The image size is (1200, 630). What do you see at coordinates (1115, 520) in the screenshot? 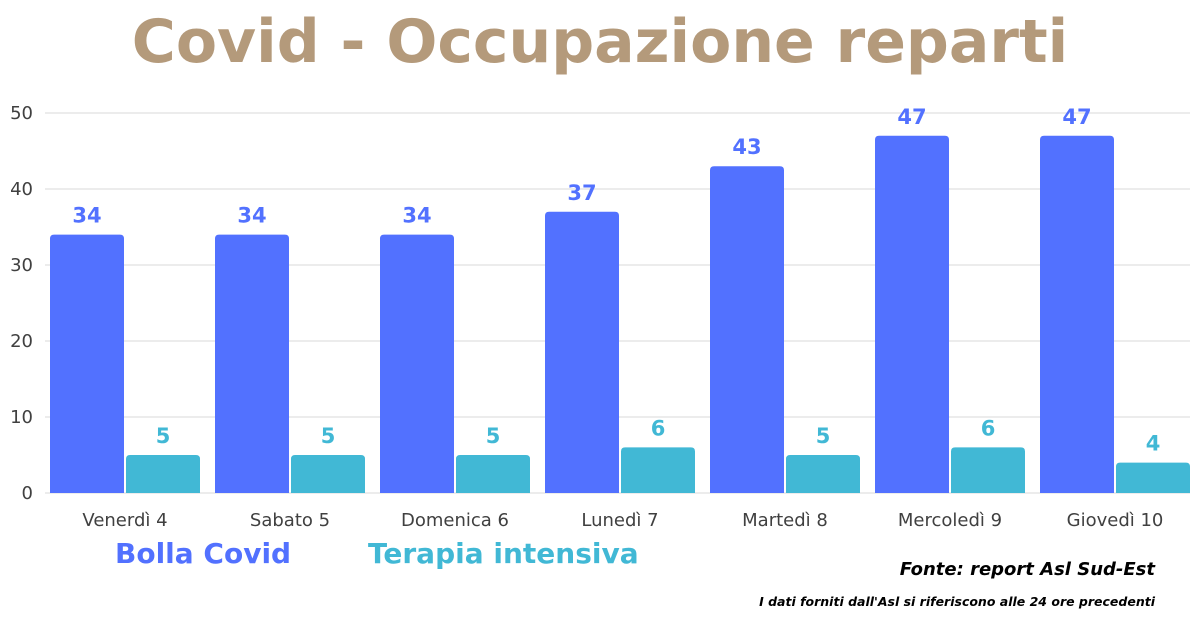
I see `x-category-label: Giovedì 10` at bounding box center [1115, 520].